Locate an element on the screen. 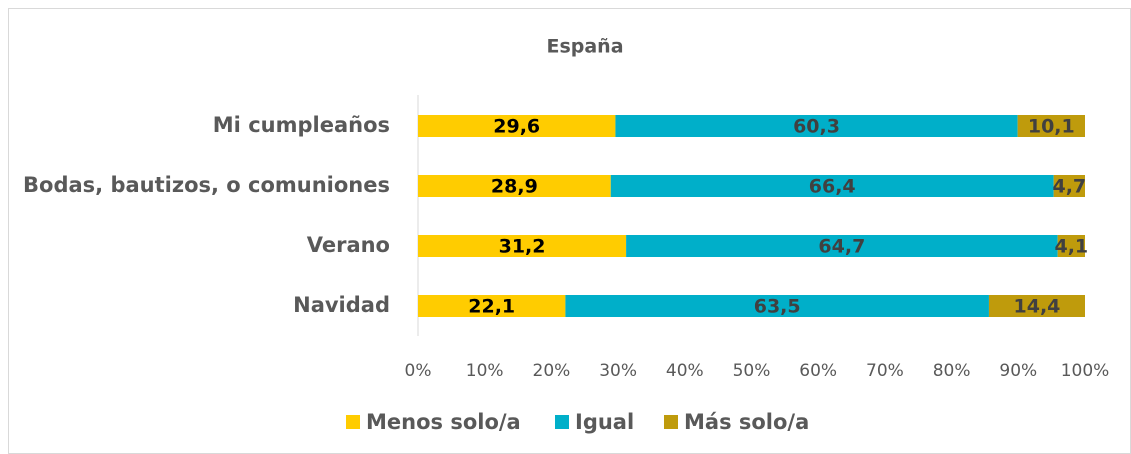 The width and height of the screenshot is (1131, 454). data-label: 14,4 is located at coordinates (1037, 307).